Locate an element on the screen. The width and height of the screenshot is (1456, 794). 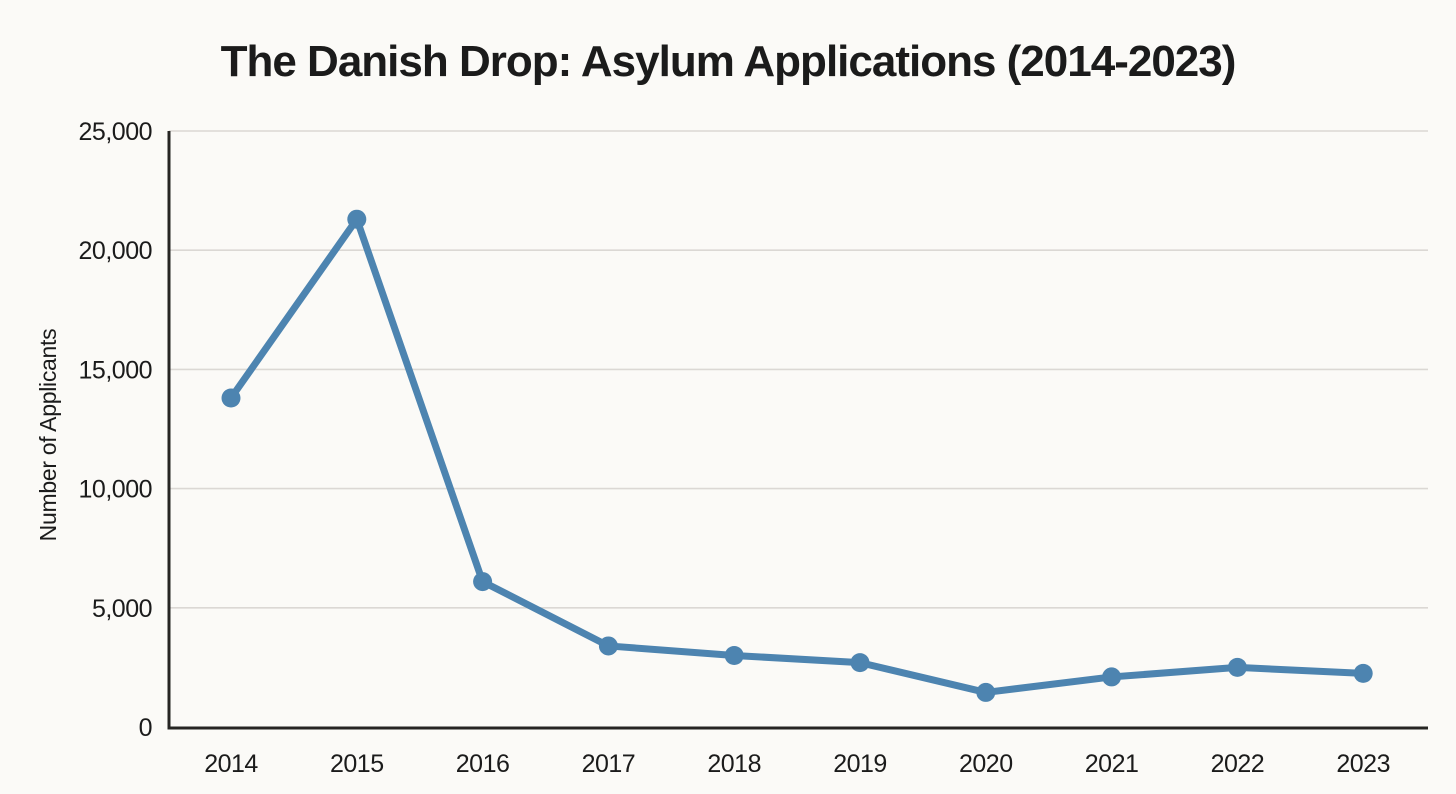
x-tick-label-2018: 2018 is located at coordinates (734, 764).